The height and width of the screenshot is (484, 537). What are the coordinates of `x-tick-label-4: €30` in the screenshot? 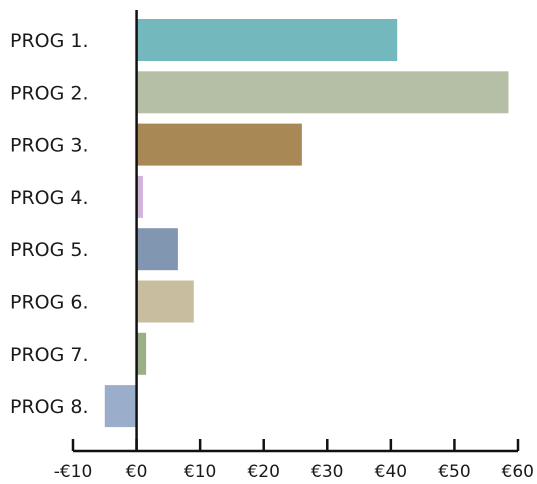 It's located at (327, 472).